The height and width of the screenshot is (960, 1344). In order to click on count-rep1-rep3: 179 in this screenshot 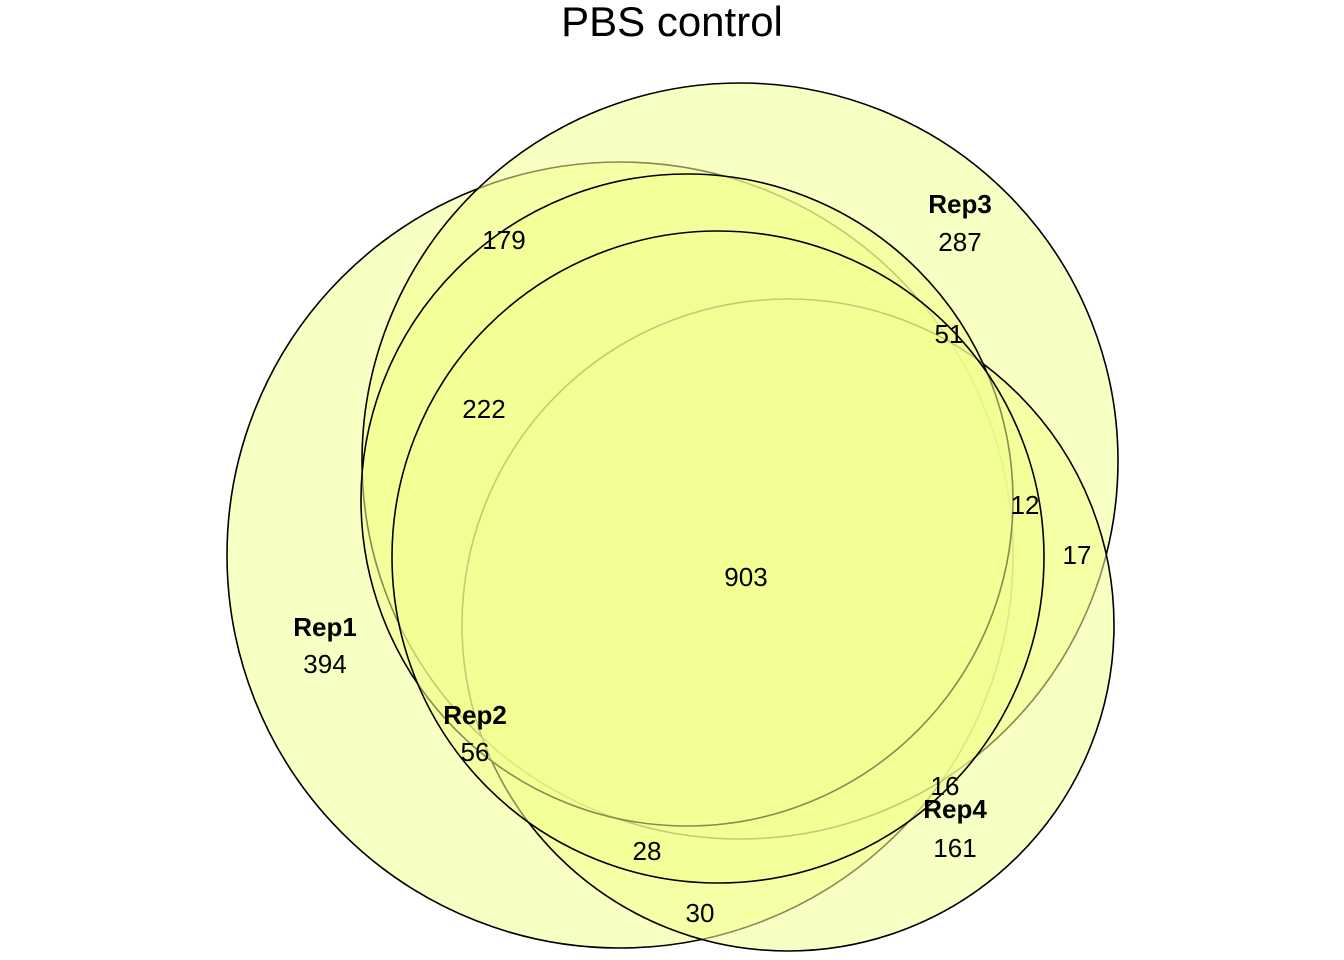, I will do `click(503, 240)`.